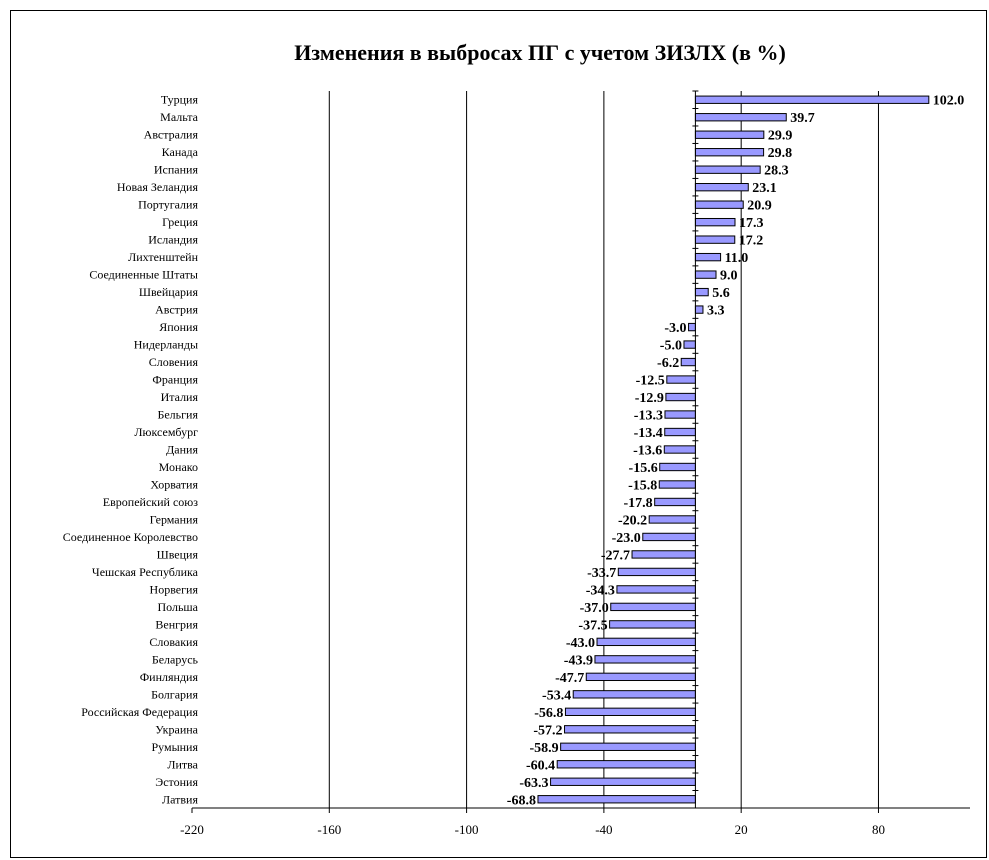  I want to click on category-label: Соединенные Штаты, so click(143, 275).